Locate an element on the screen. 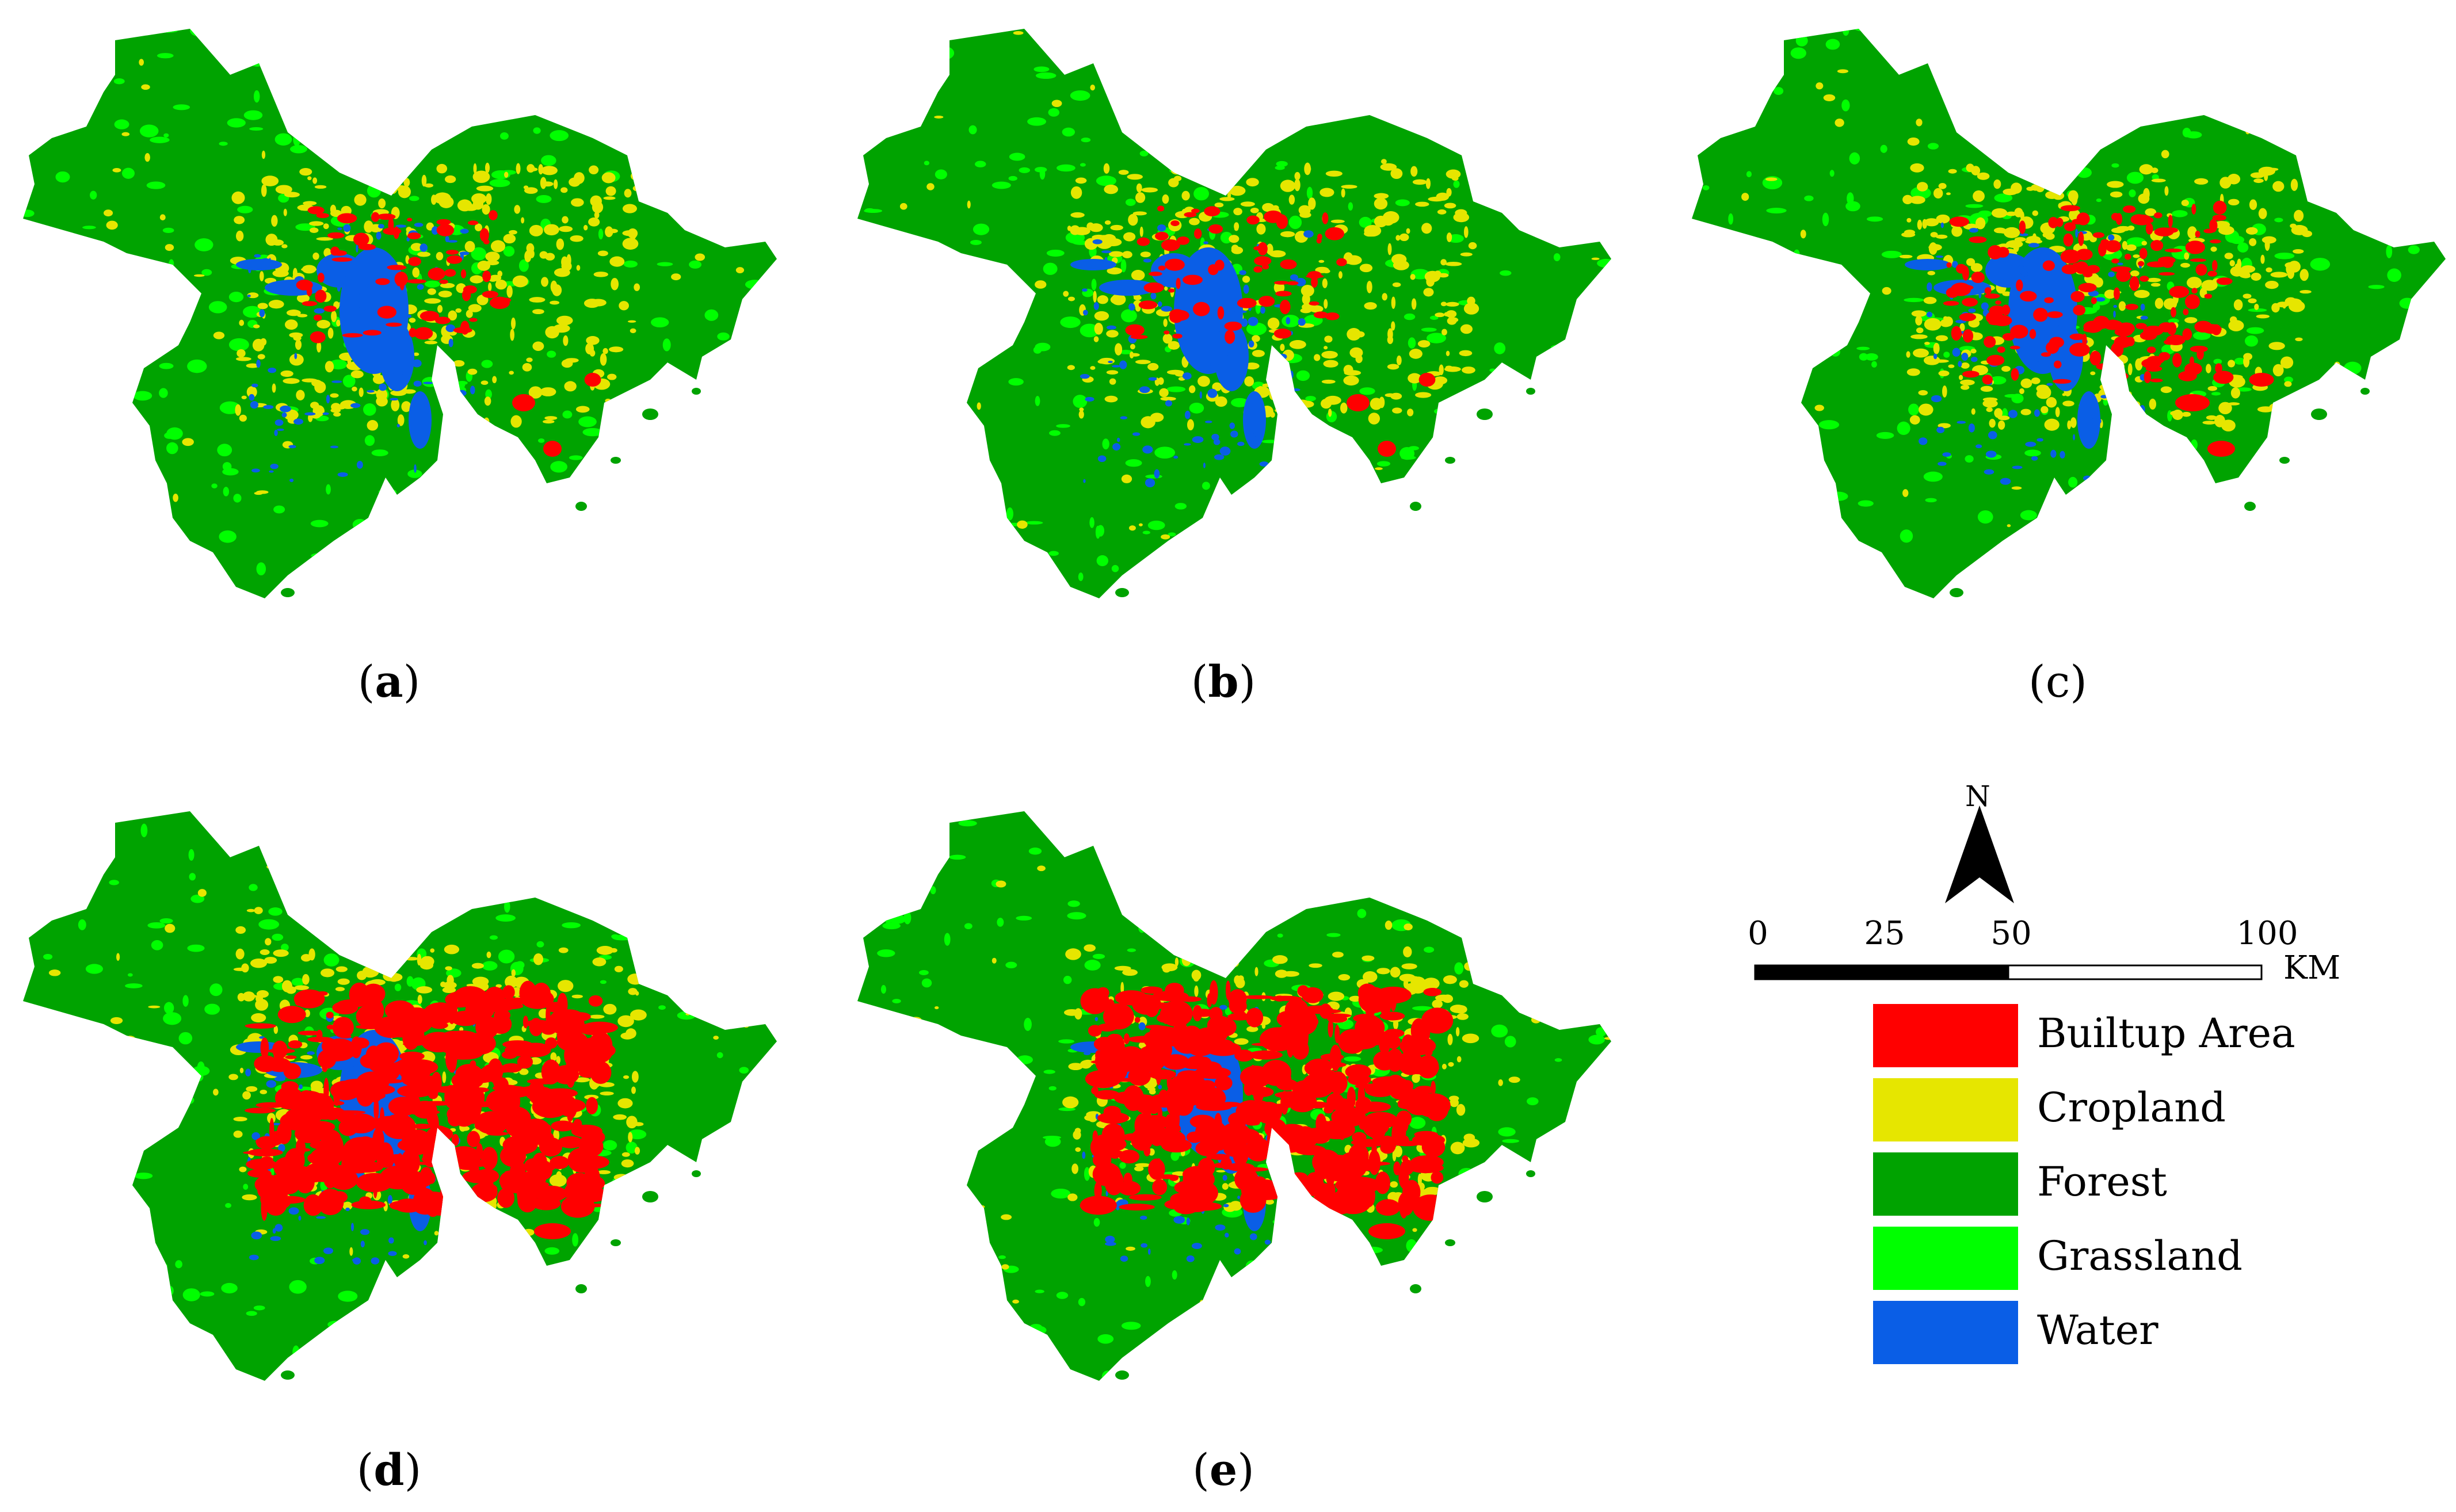 The image size is (2456, 1512). water-body is located at coordinates (1928, 264).